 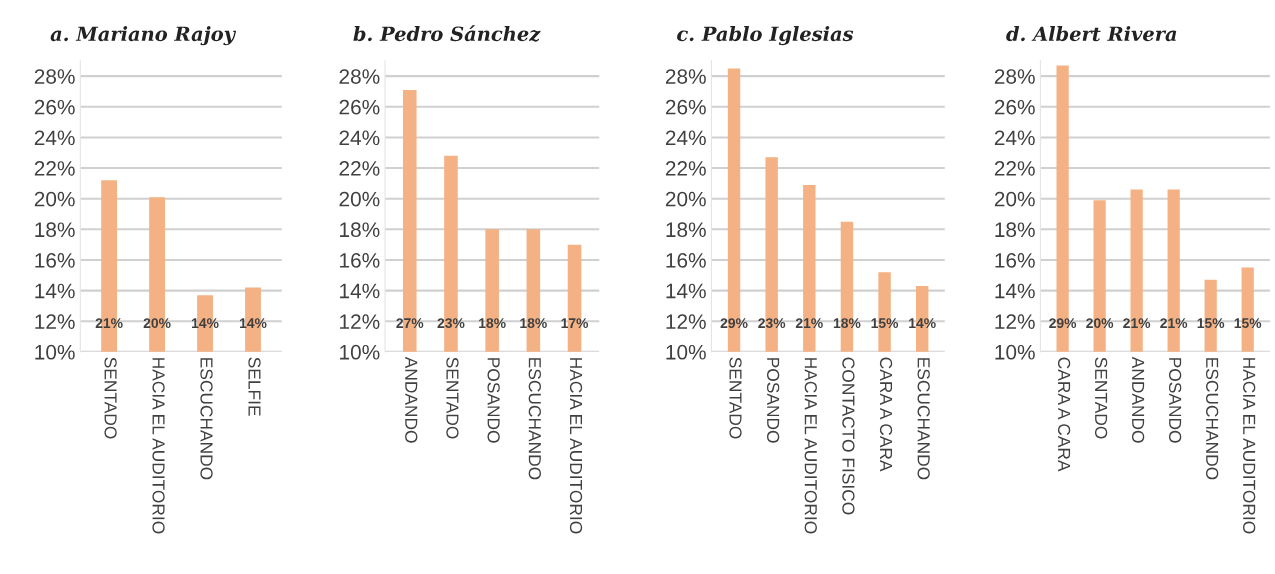 What do you see at coordinates (1091, 34) in the screenshot?
I see `chart-title: d. Albert Rivera` at bounding box center [1091, 34].